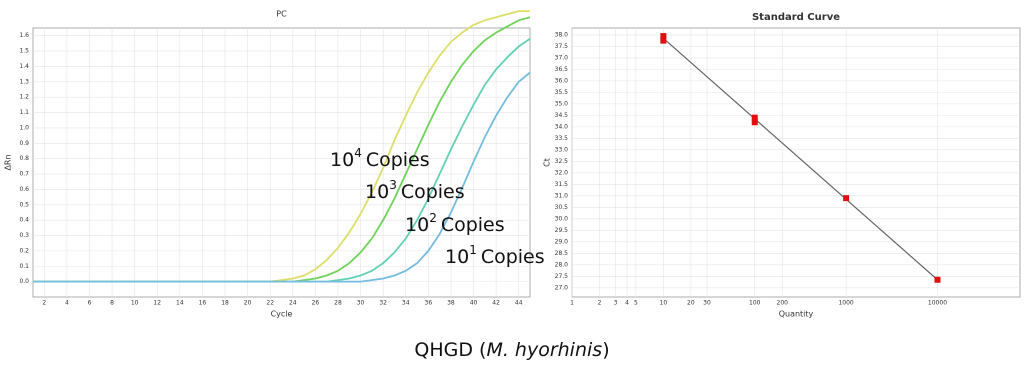 Image resolution: width=1025 pixels, height=365 pixels. What do you see at coordinates (406, 303) in the screenshot?
I see `x-tick-label: 34` at bounding box center [406, 303].